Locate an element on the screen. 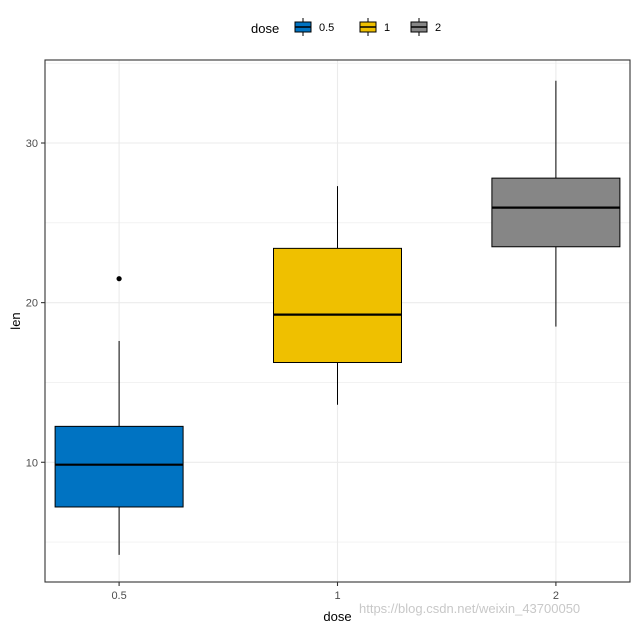  x-axis: 0.5 1 2 is located at coordinates (335, 592).